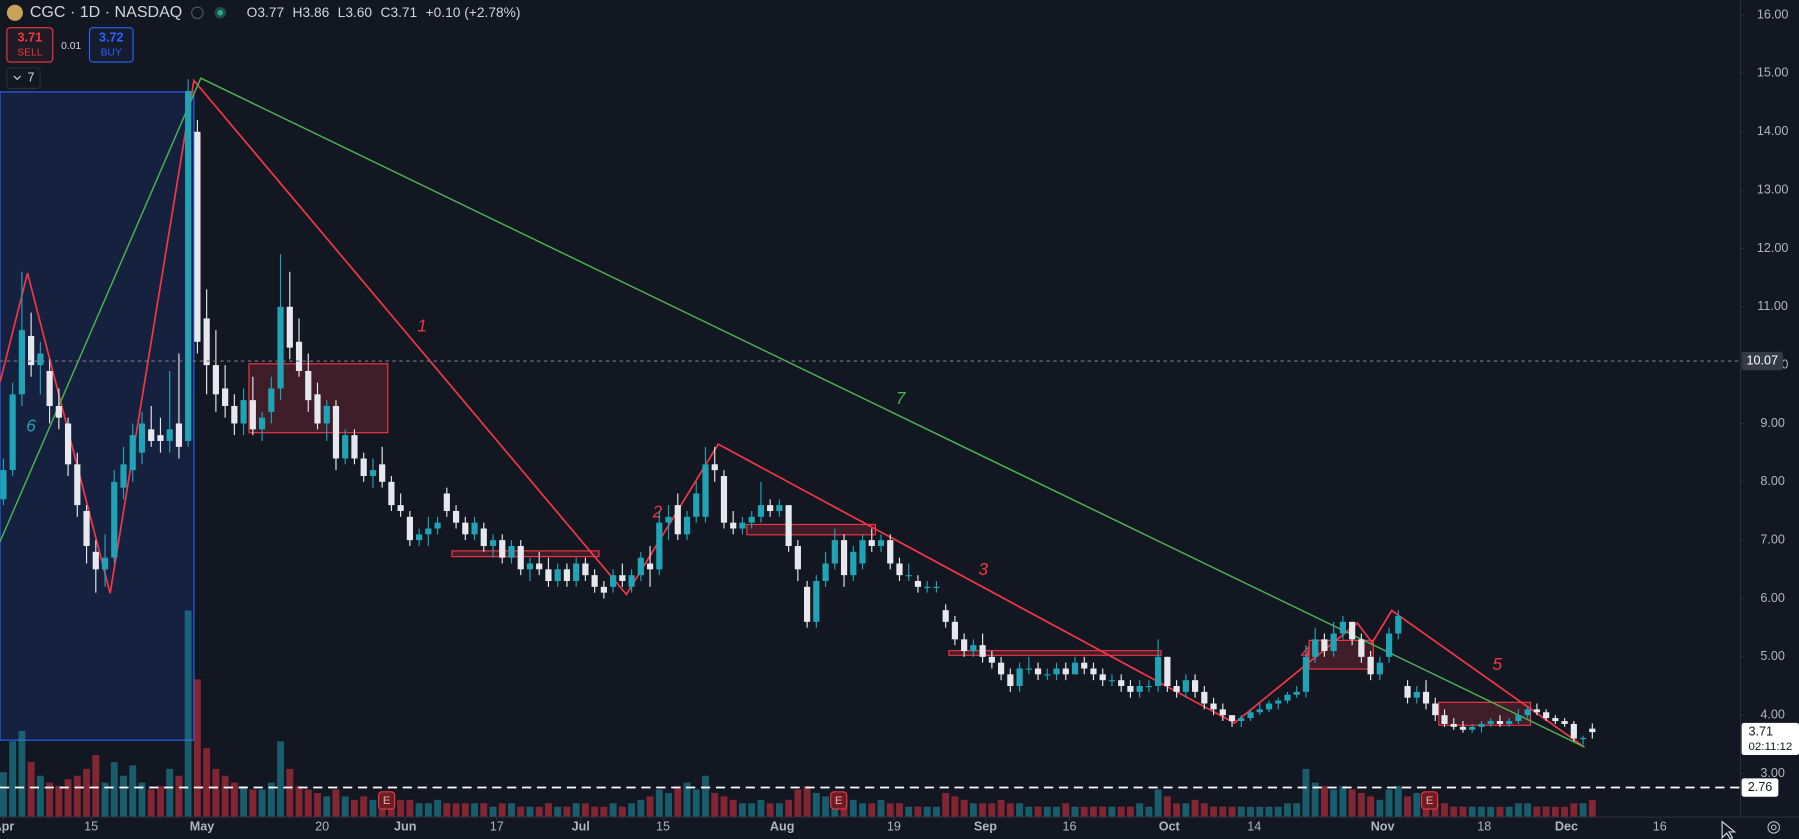 Image resolution: width=1799 pixels, height=839 pixels. What do you see at coordinates (663, 827) in the screenshot?
I see `x-tick-label: 15` at bounding box center [663, 827].